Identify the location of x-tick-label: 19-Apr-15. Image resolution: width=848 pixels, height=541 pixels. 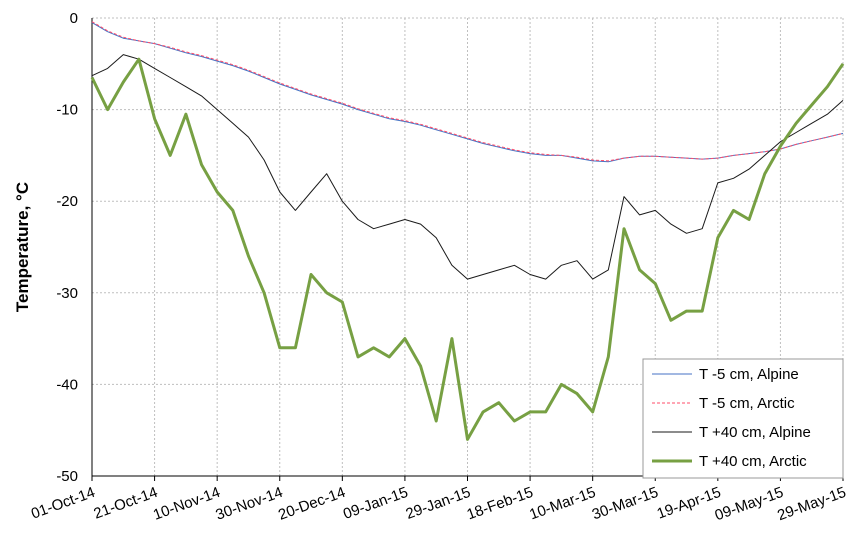
(689, 503).